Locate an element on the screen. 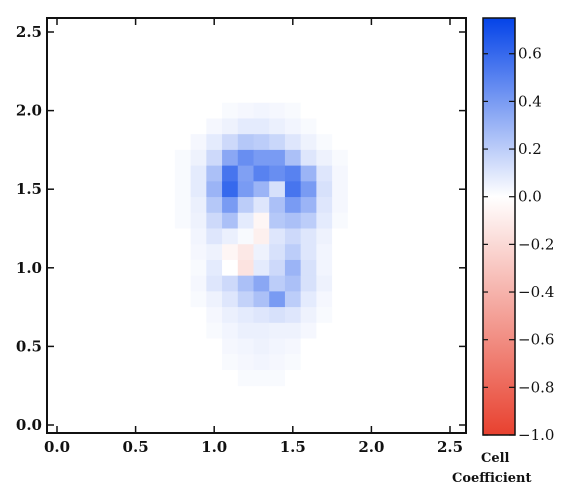 This screenshot has width=580, height=496. x-tick-label: 0.5 is located at coordinates (136, 447).